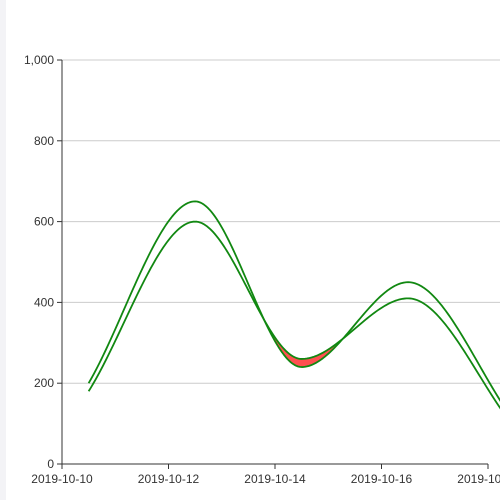 This screenshot has height=500, width=500. I want to click on y-tick-label: 800, so click(44, 141).